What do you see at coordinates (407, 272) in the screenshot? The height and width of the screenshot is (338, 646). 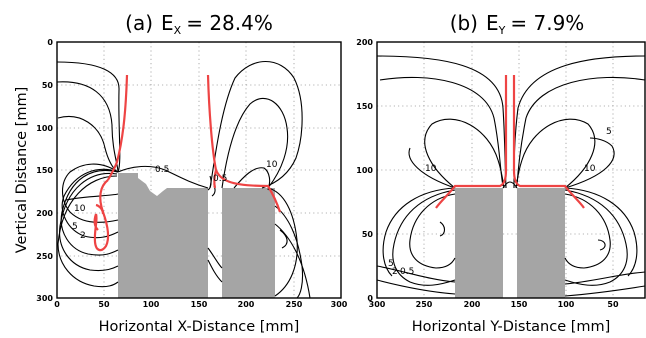 I see `panel-b-contour-label: 0.5` at bounding box center [407, 272].